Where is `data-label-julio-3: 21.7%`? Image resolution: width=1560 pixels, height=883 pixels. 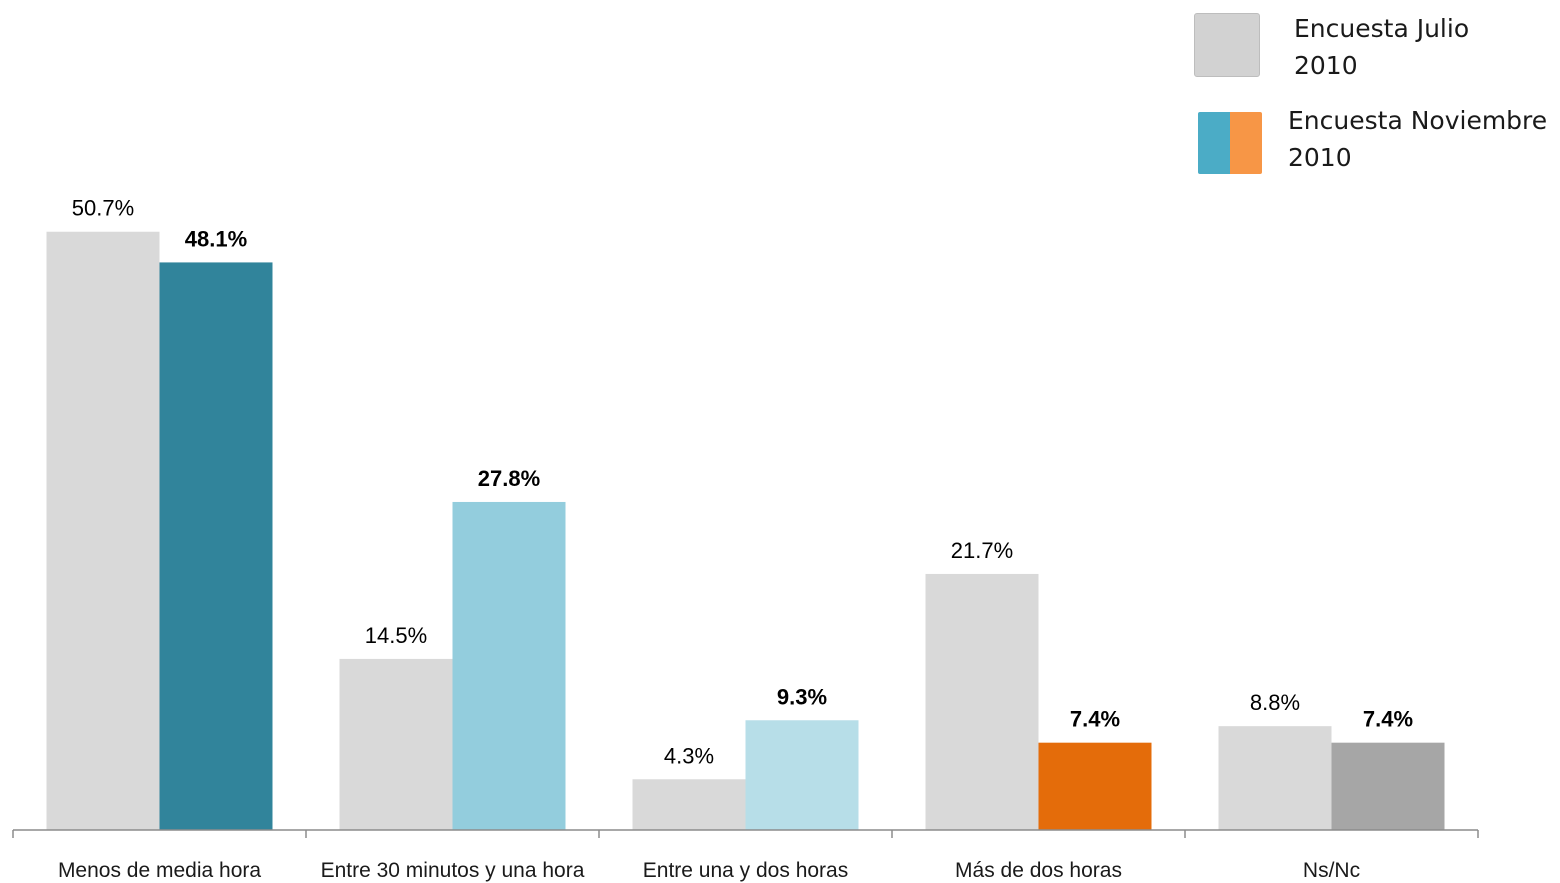
data-label-julio-3: 21.7% is located at coordinates (982, 550).